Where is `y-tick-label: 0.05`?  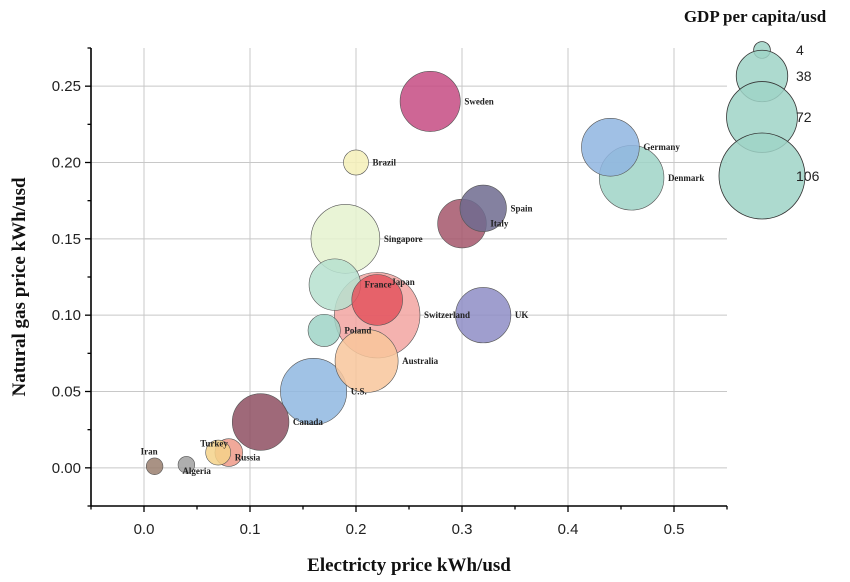
y-tick-label: 0.05 is located at coordinates (66, 392).